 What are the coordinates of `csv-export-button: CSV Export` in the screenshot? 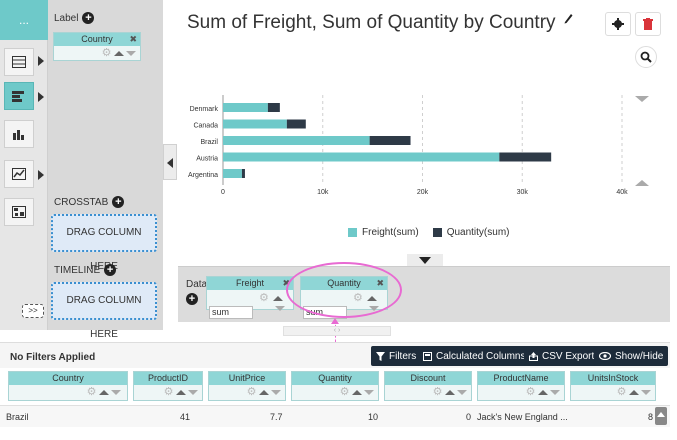 It's located at (562, 356).